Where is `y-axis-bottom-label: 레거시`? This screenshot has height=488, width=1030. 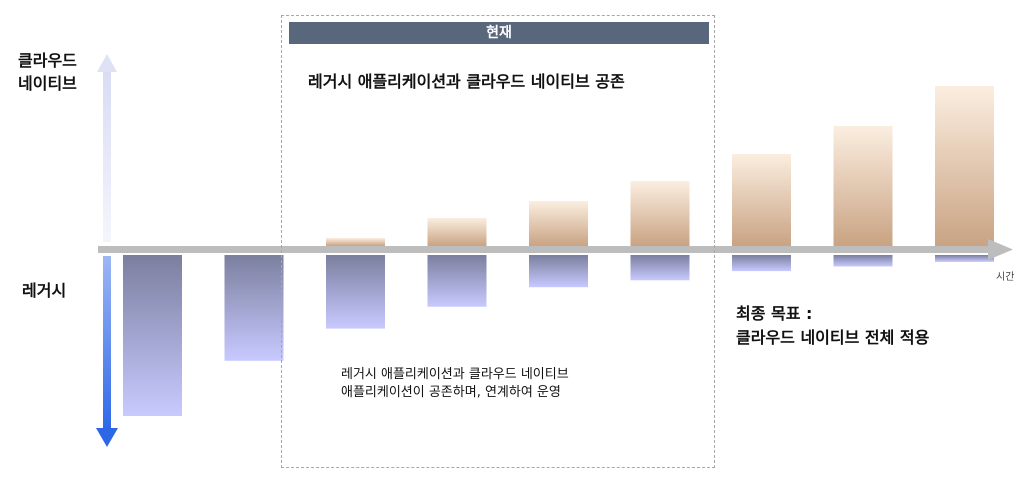 y-axis-bottom-label: 레거시 is located at coordinates (44, 290).